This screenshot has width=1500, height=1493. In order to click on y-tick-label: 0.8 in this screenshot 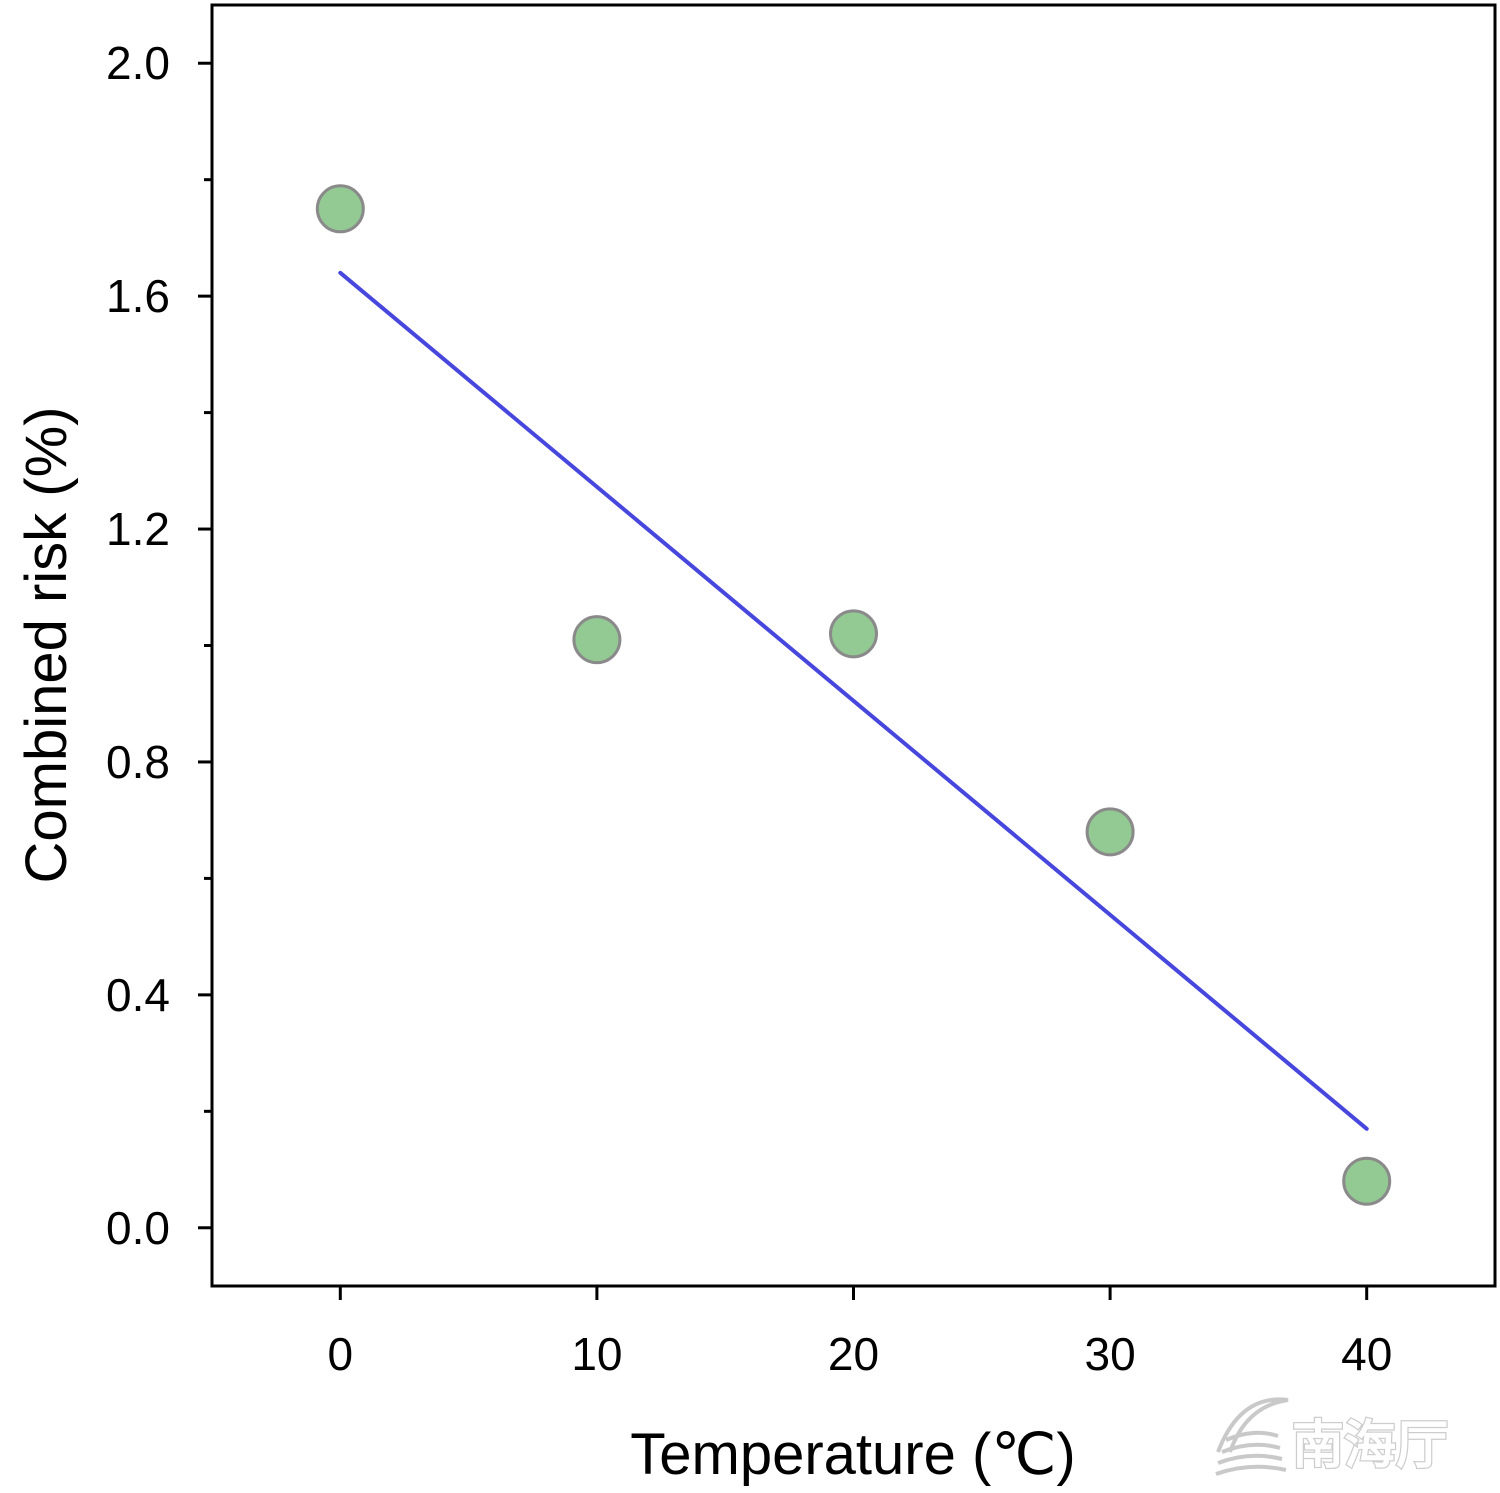, I will do `click(138, 762)`.